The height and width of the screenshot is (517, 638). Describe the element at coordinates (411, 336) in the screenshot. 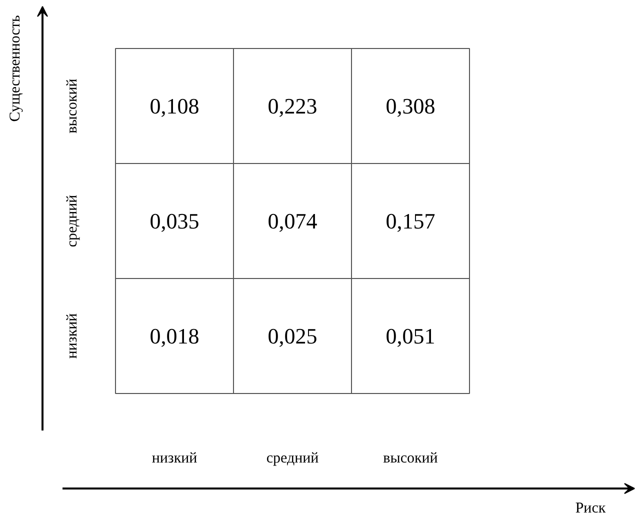

I see `data-label: 0,051` at that location.